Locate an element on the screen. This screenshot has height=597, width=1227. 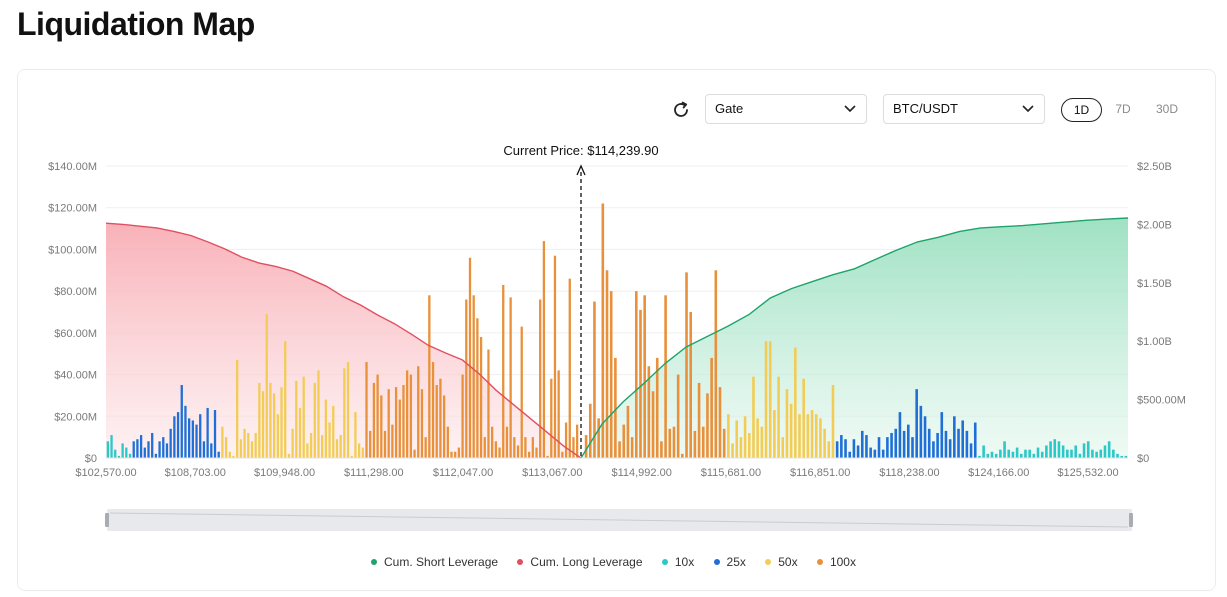
y-left-tick-label: $20.00M is located at coordinates (75, 417).